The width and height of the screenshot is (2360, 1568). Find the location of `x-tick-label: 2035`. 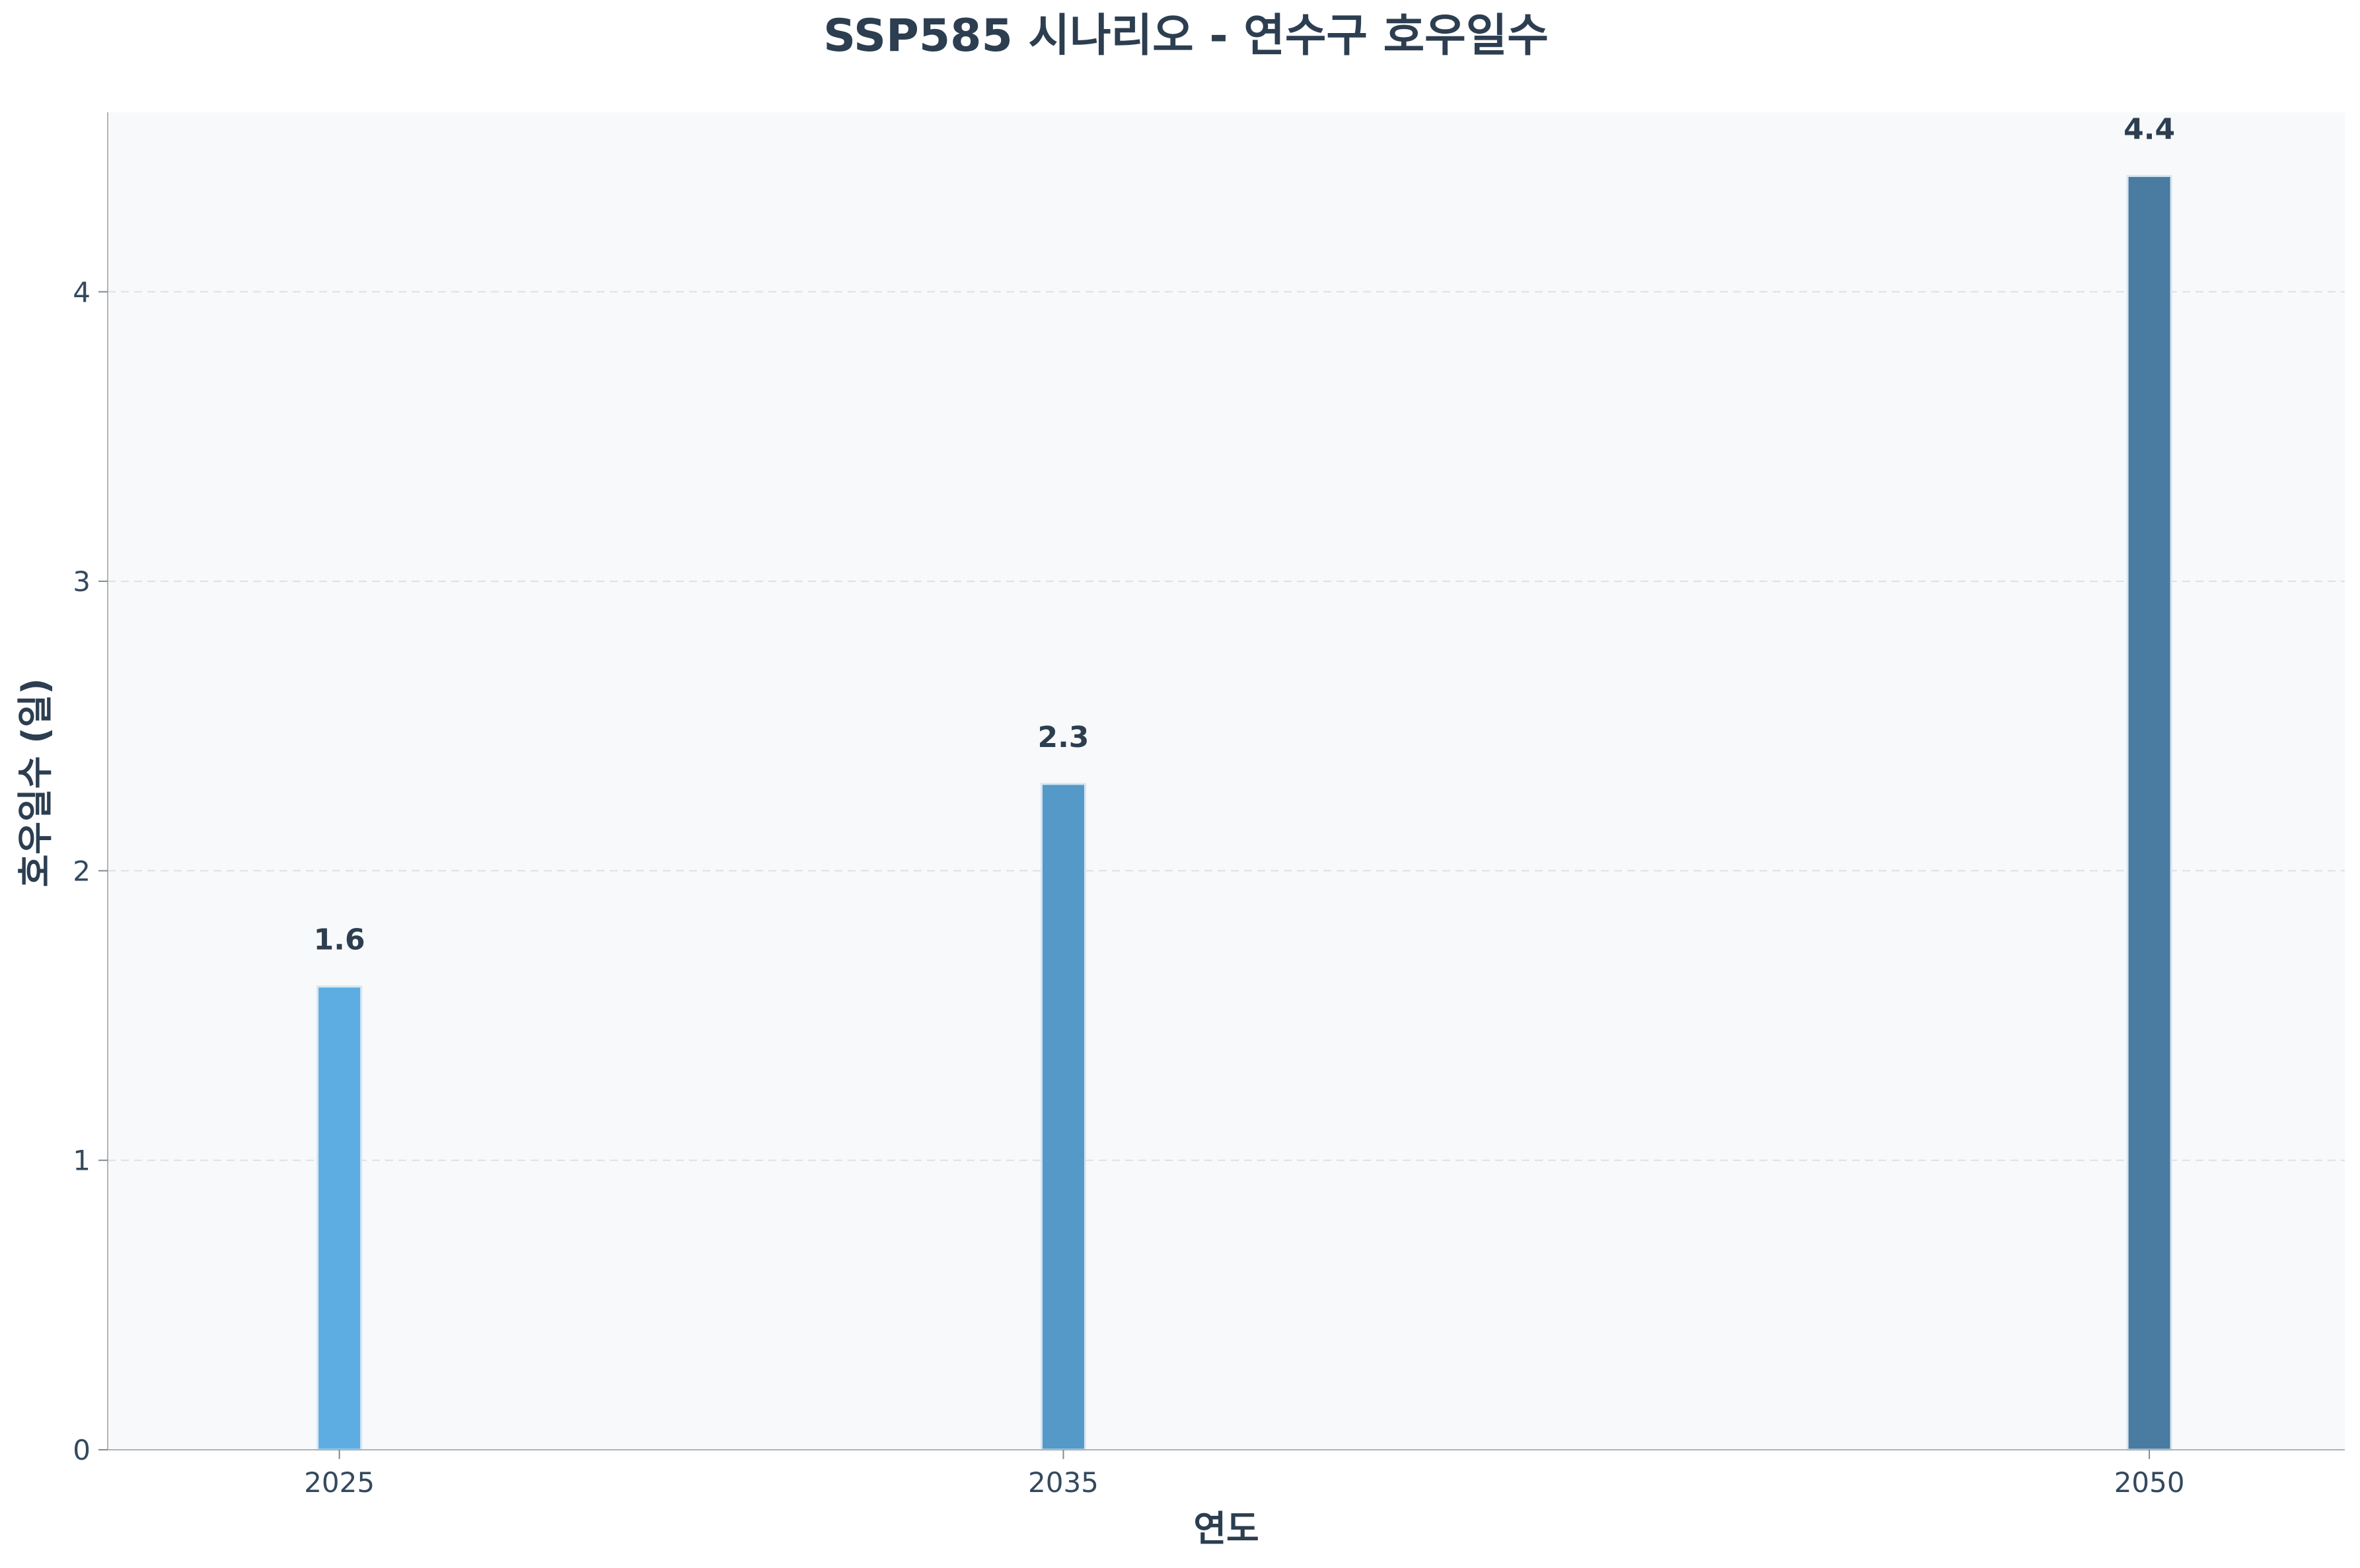

x-tick-label: 2035 is located at coordinates (1063, 1482).